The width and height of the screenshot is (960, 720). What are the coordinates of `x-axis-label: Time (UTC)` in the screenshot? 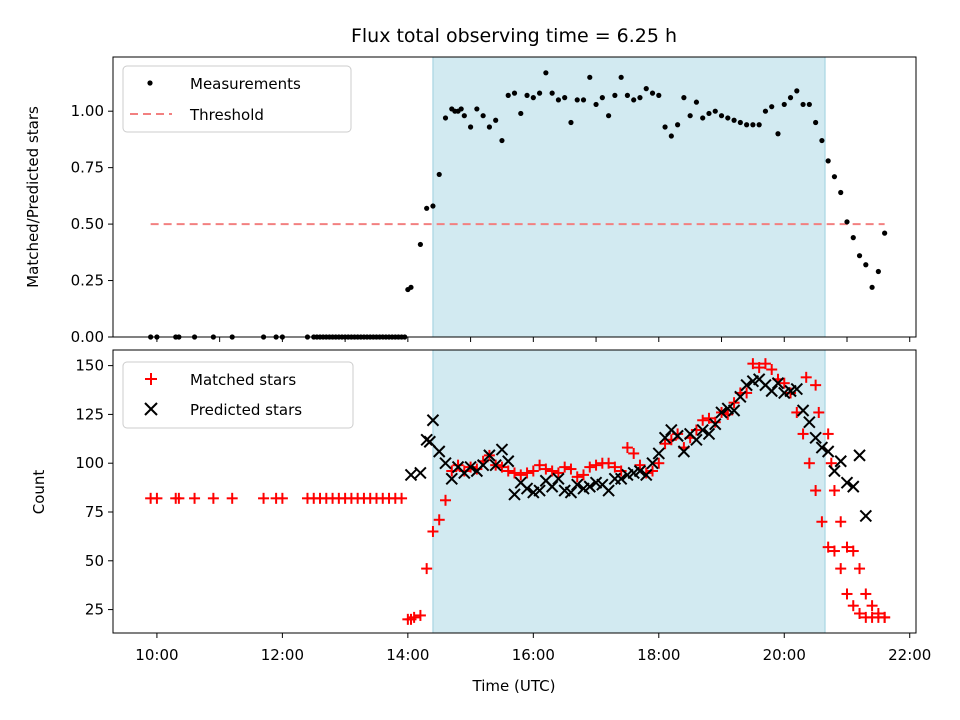 It's located at (514, 686).